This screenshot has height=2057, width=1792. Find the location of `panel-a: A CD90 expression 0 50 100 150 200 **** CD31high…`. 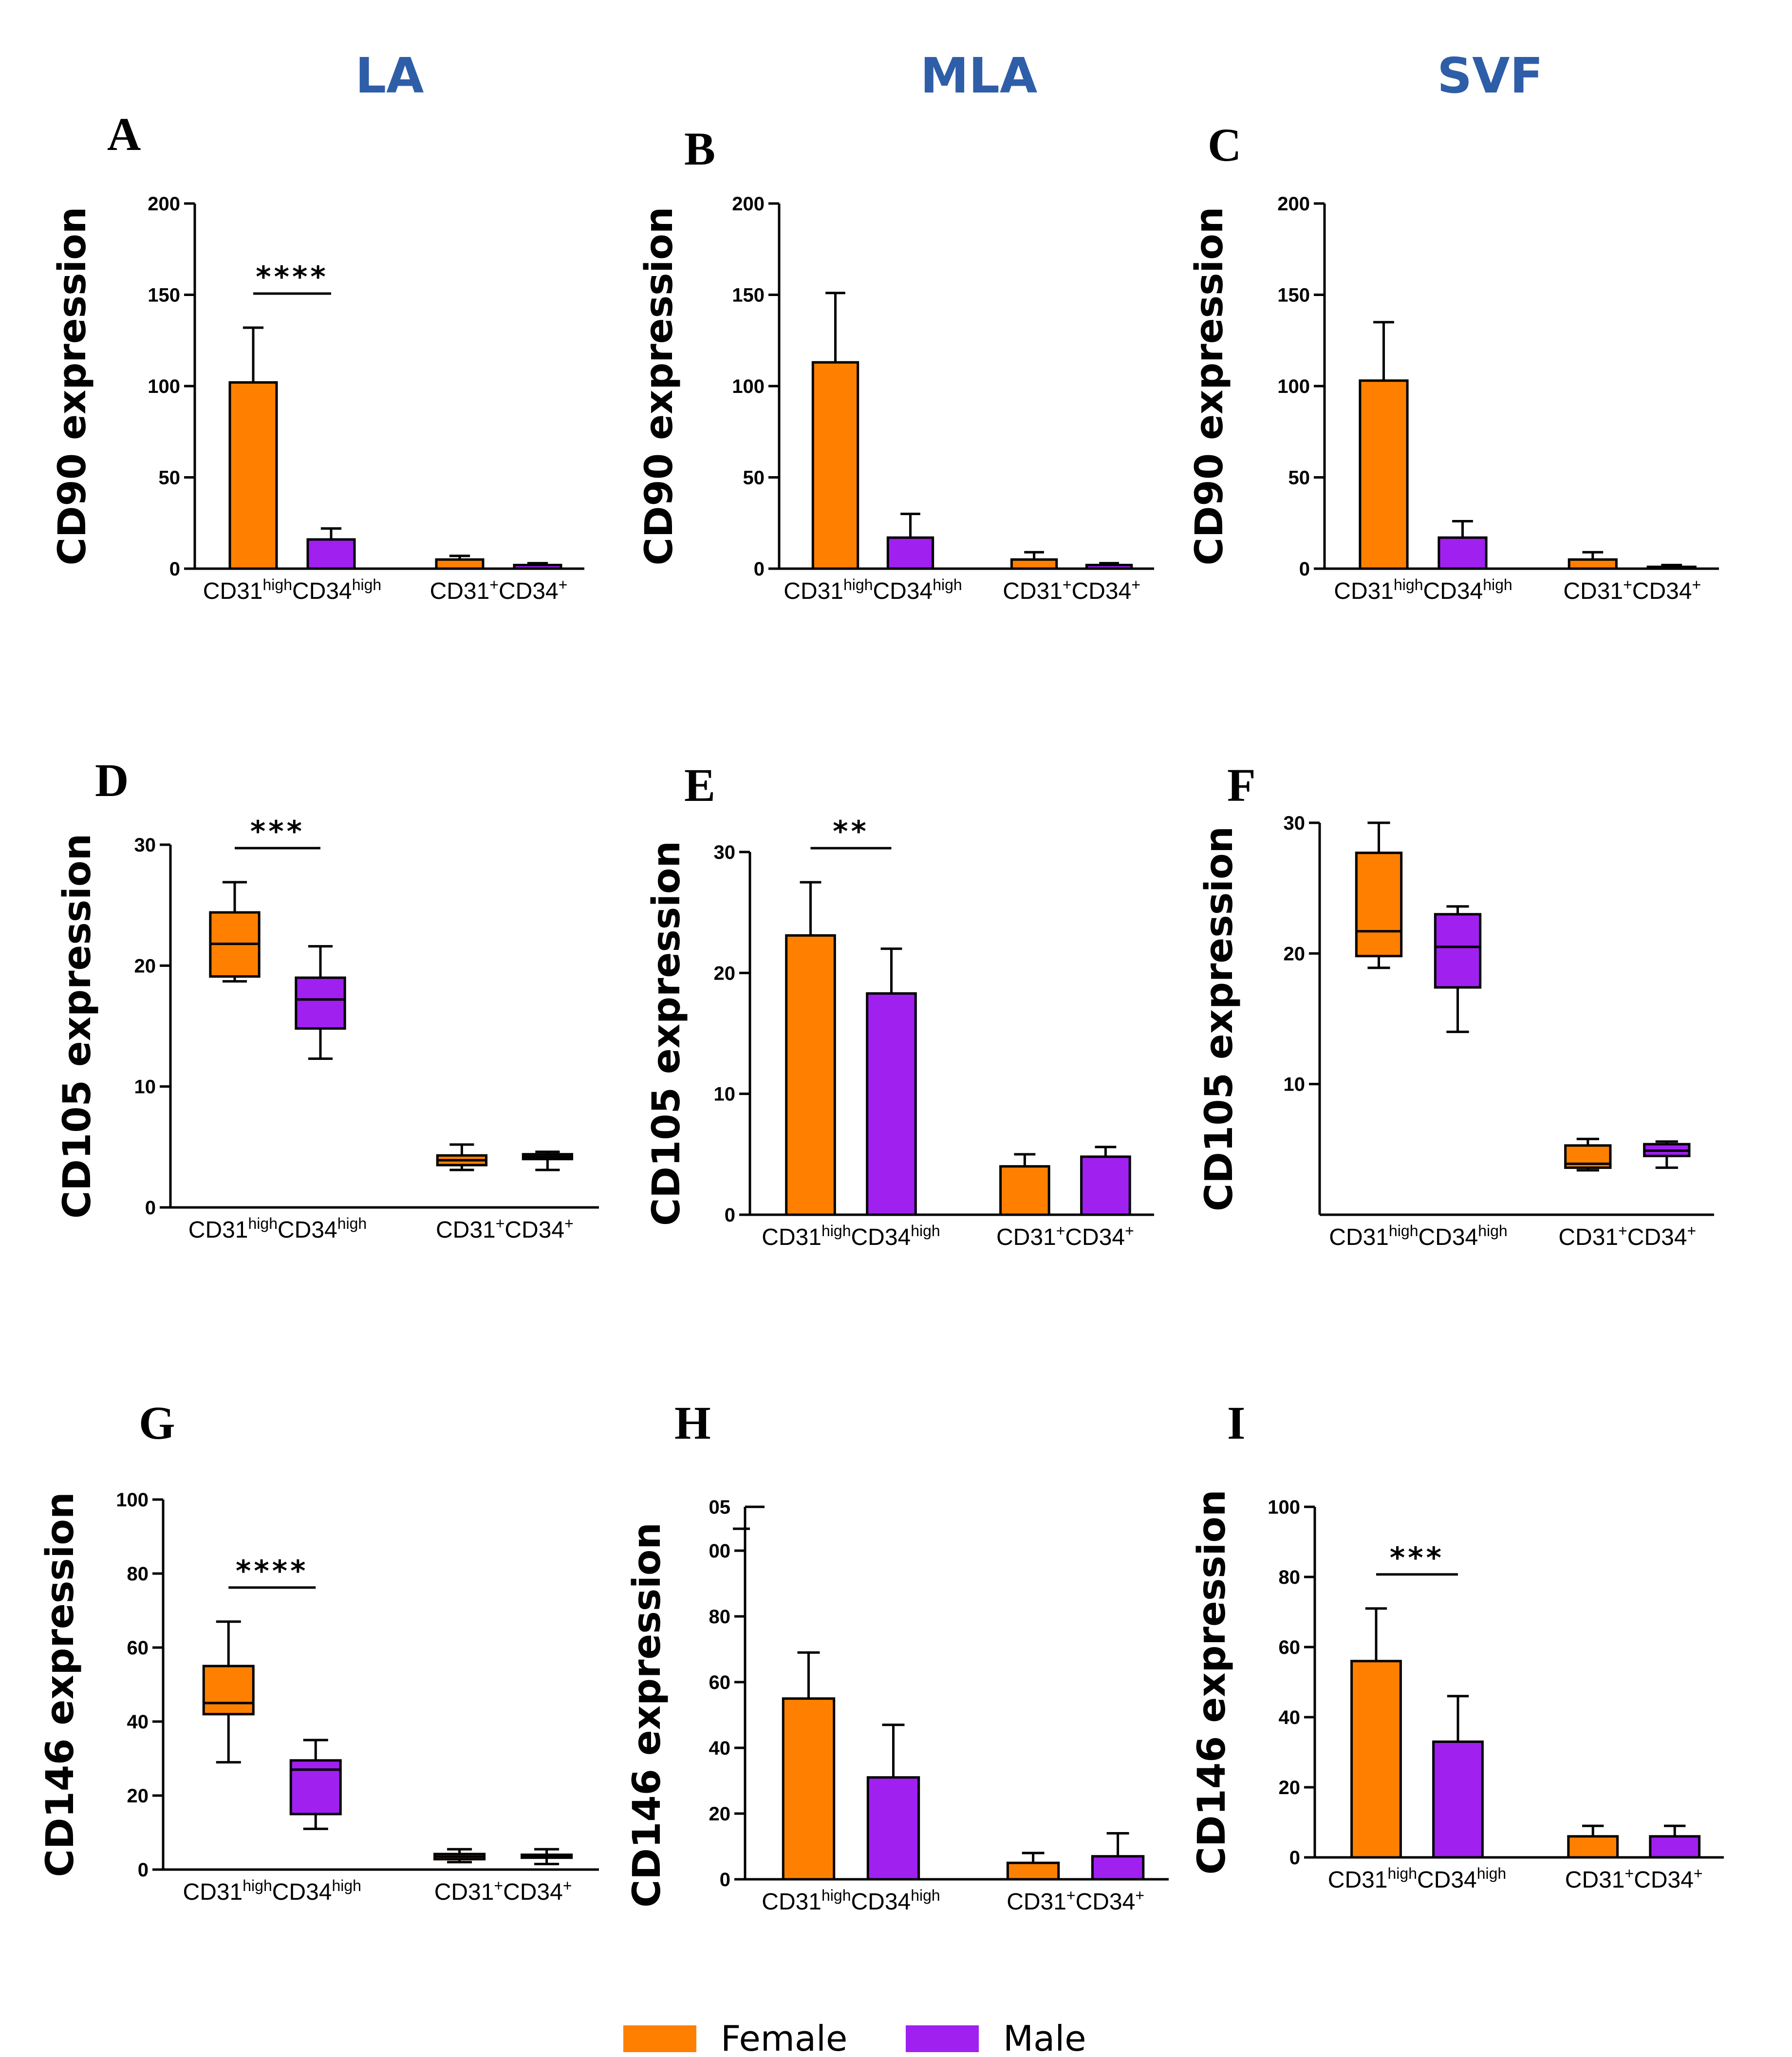

panel-a: A CD90 expression 0 50 100 150 200 **** CD31high… is located at coordinates (317, 356).